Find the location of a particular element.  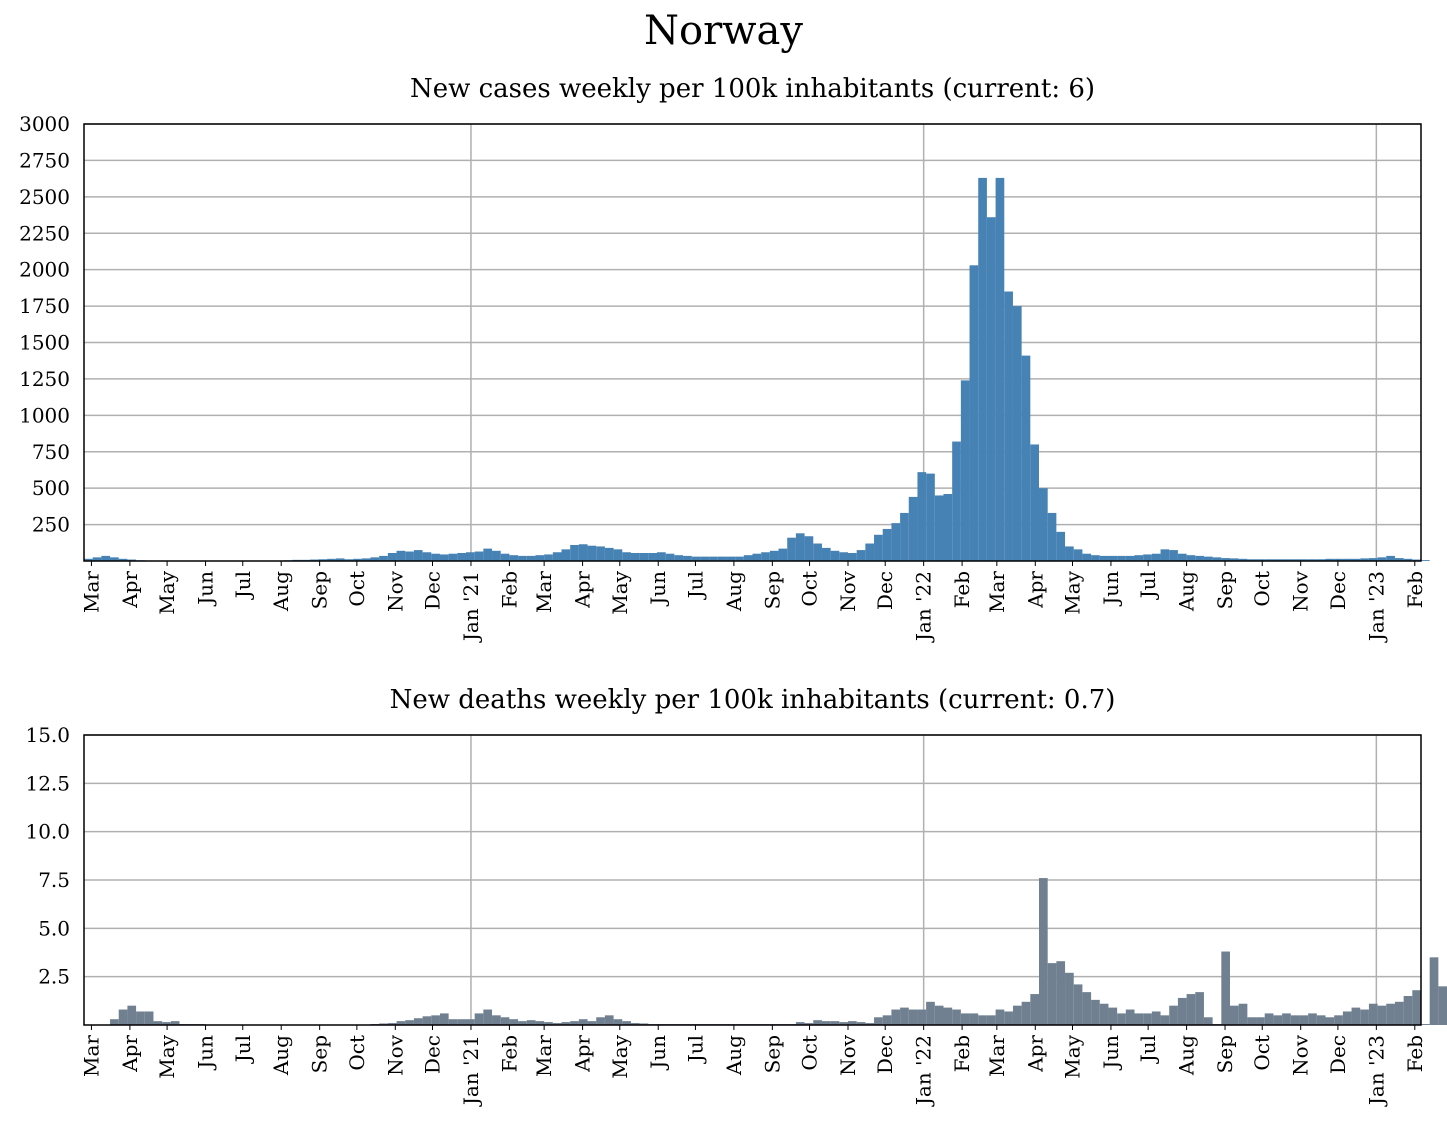

deaths-x-tick-label: Jan '21 is located at coordinates (471, 1071).